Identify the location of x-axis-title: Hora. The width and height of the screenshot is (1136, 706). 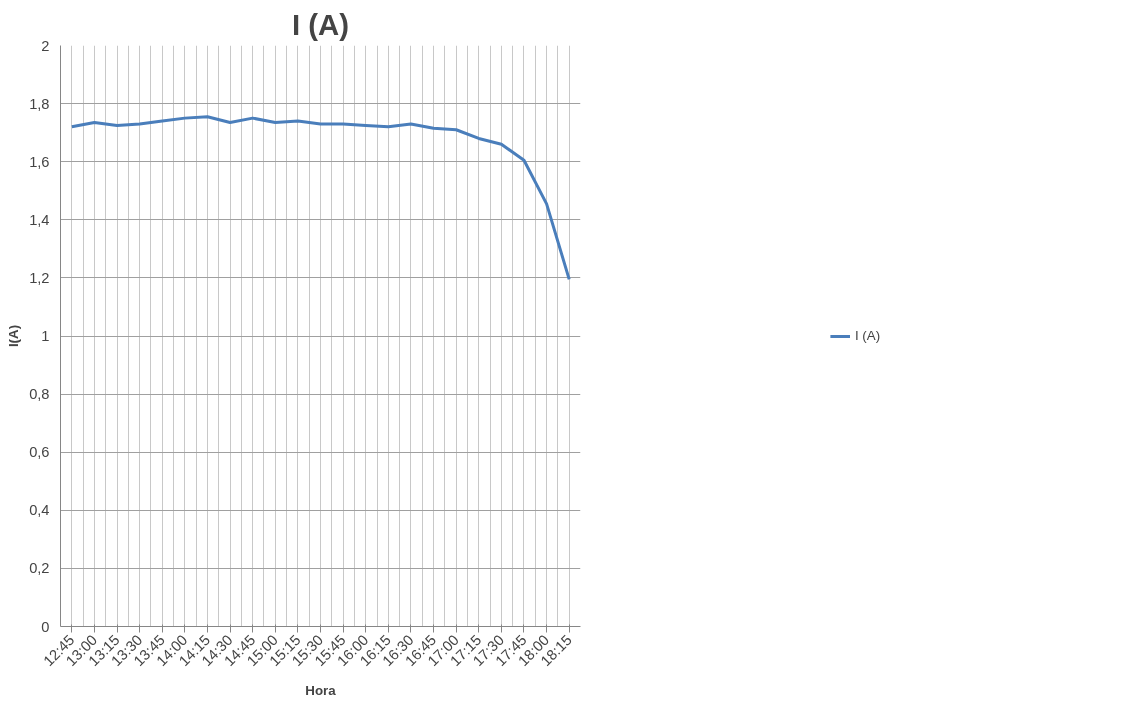
(321, 690).